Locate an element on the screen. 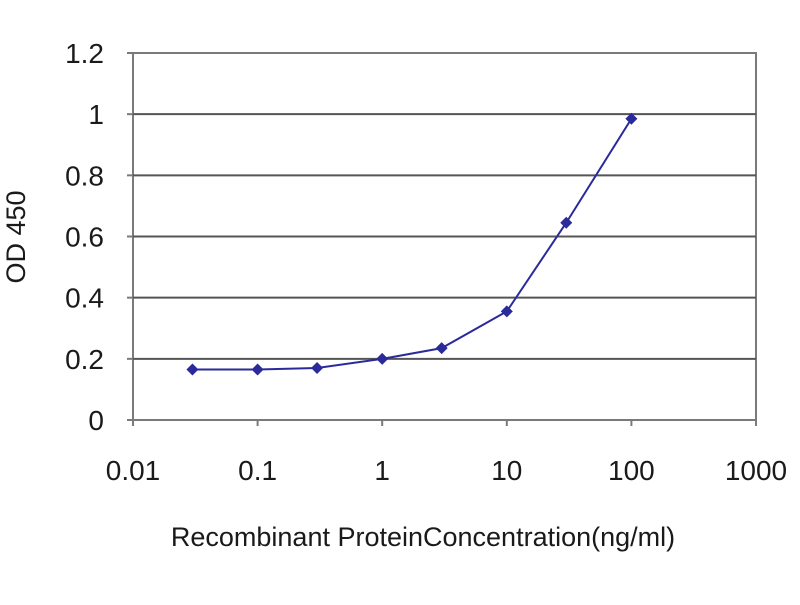 Image resolution: width=800 pixels, height=605 pixels. y-tick-label: 0.4 is located at coordinates (84, 298).